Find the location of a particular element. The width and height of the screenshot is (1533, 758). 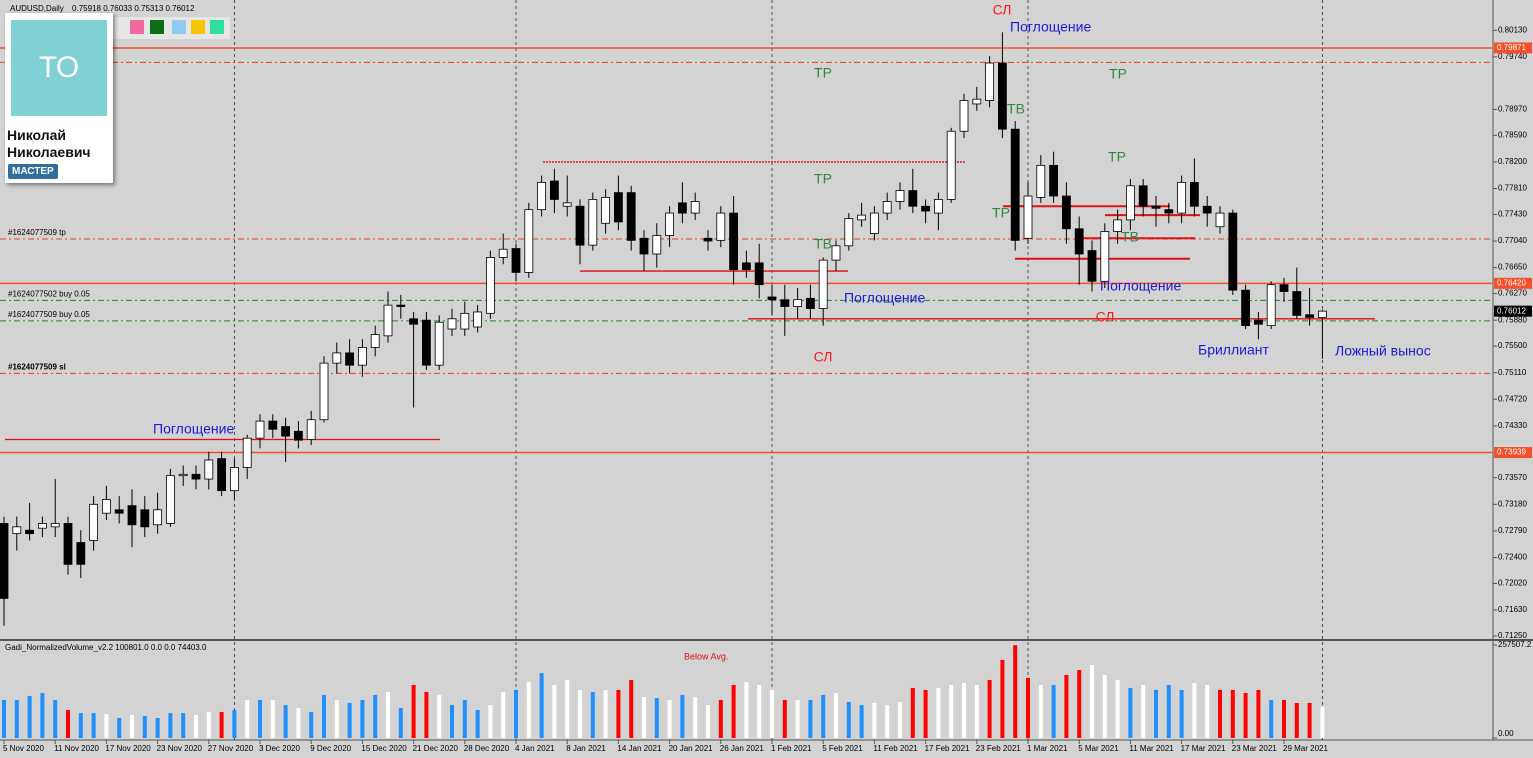

volume-tick-label: 257507.2 is located at coordinates (1515, 644).